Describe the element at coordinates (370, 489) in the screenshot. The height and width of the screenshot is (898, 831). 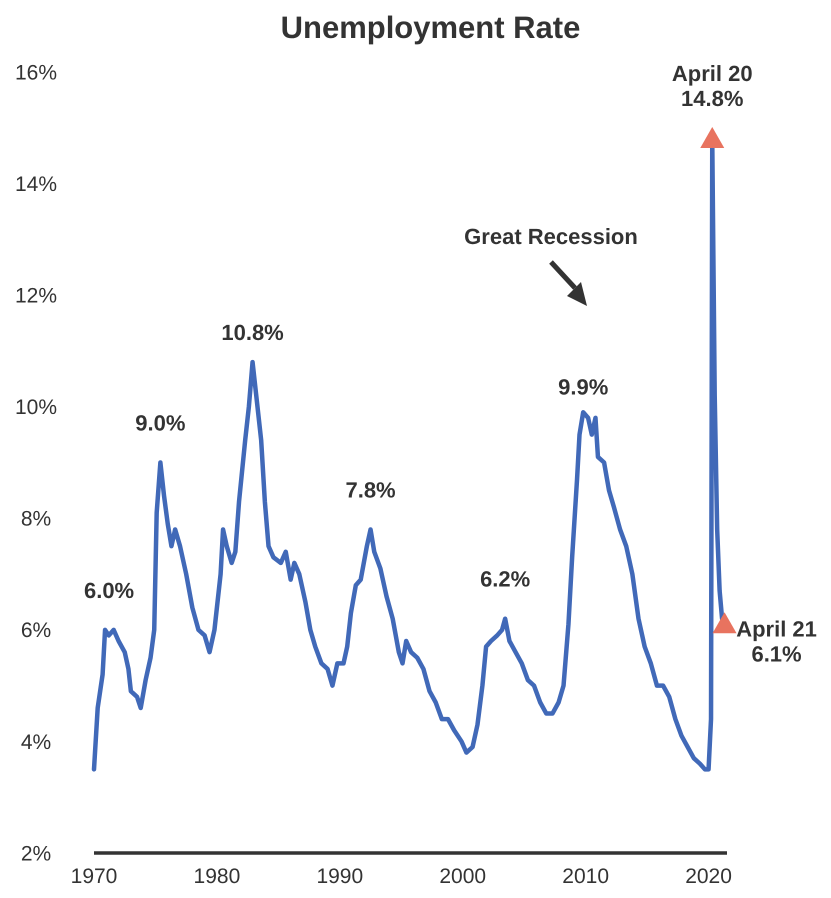
I see `annotation: 7.8%` at that location.